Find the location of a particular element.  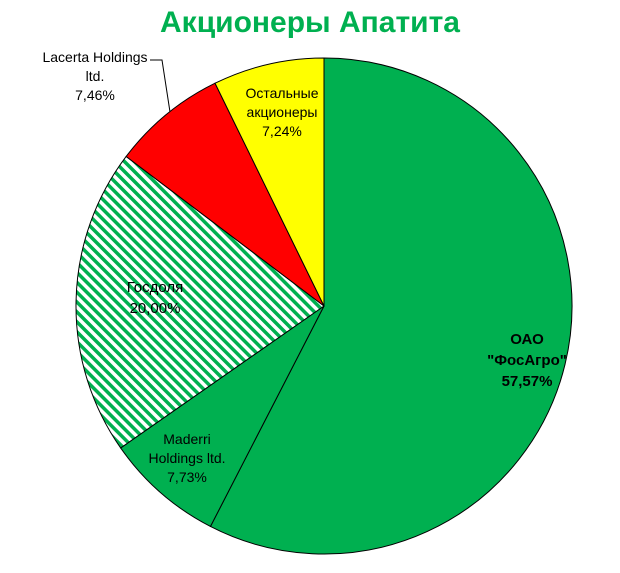

slice-label-line: Holdings ltd. is located at coordinates (187, 458).